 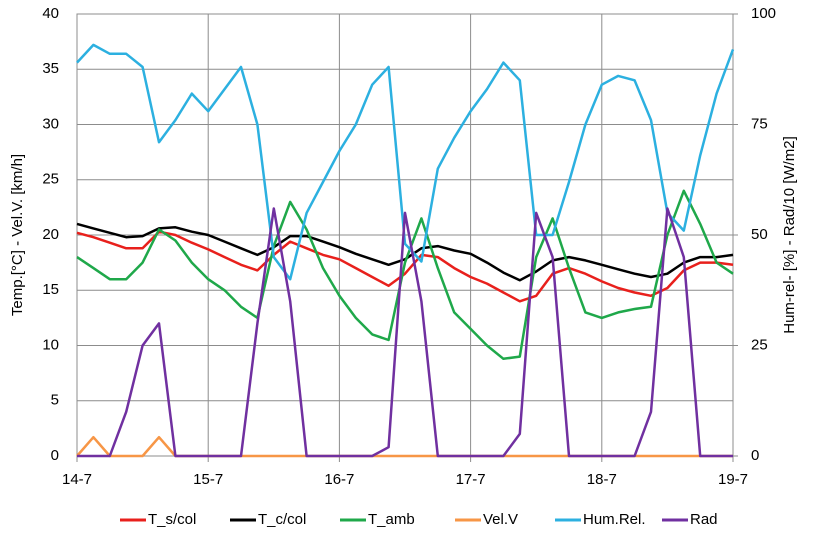 I want to click on x-tick-label: 15-7, so click(x=208, y=479).